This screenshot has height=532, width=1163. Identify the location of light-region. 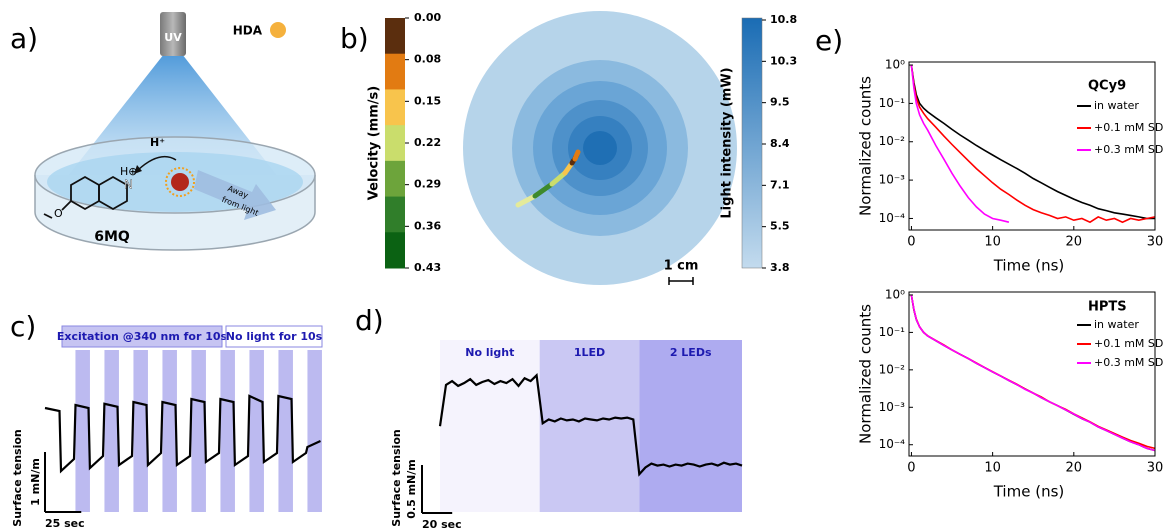
(690, 426).